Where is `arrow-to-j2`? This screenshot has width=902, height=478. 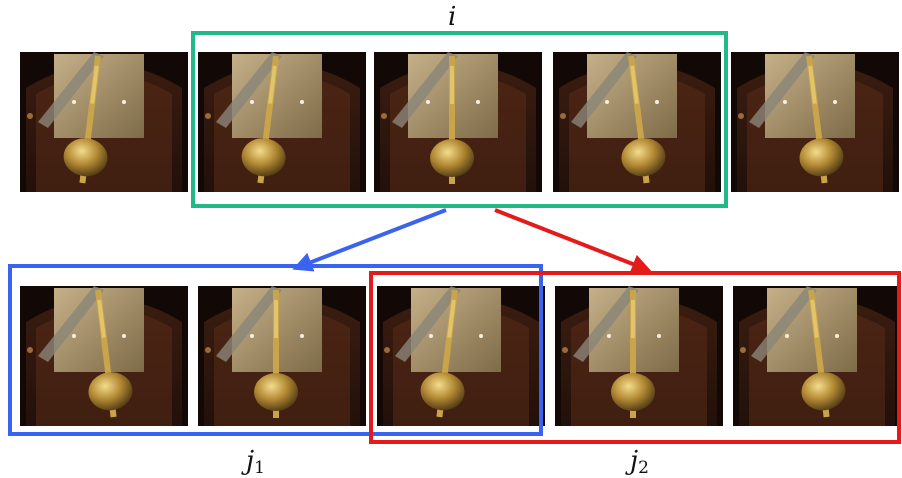 arrow-to-j2 is located at coordinates (573, 241).